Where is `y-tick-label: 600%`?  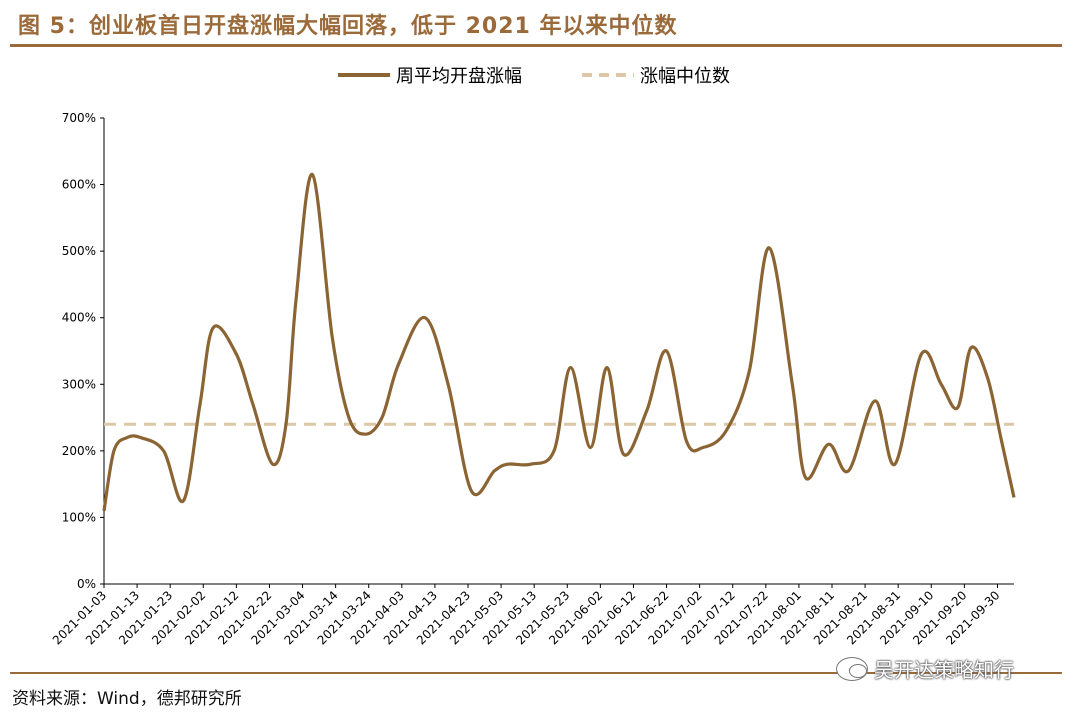
y-tick-label: 600% is located at coordinates (79, 185).